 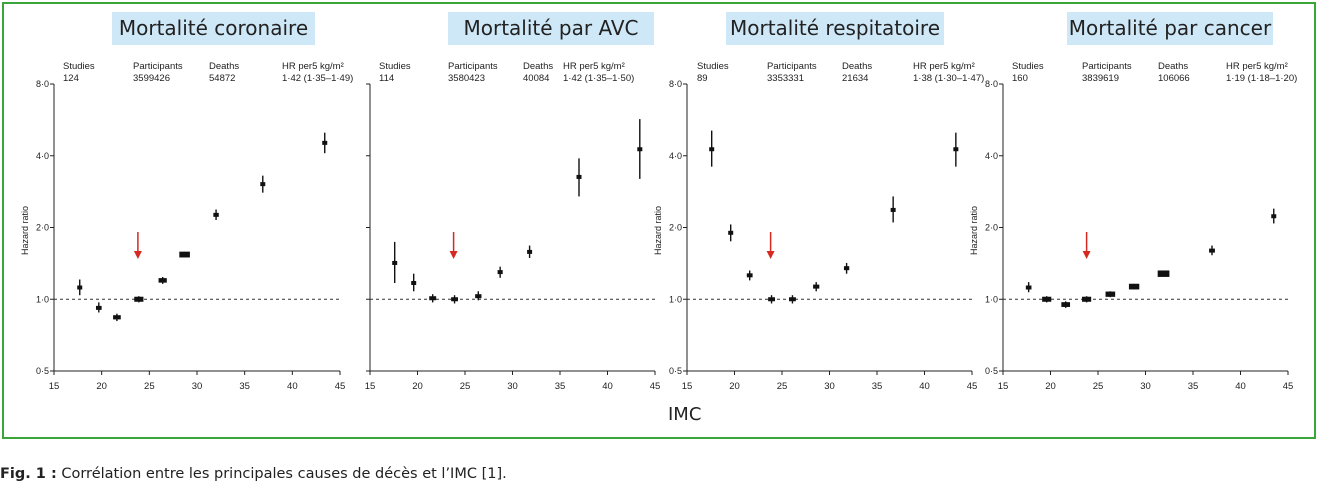 I want to click on stat-hr-value: 1·38 (1·30–1·47), so click(x=949, y=78).